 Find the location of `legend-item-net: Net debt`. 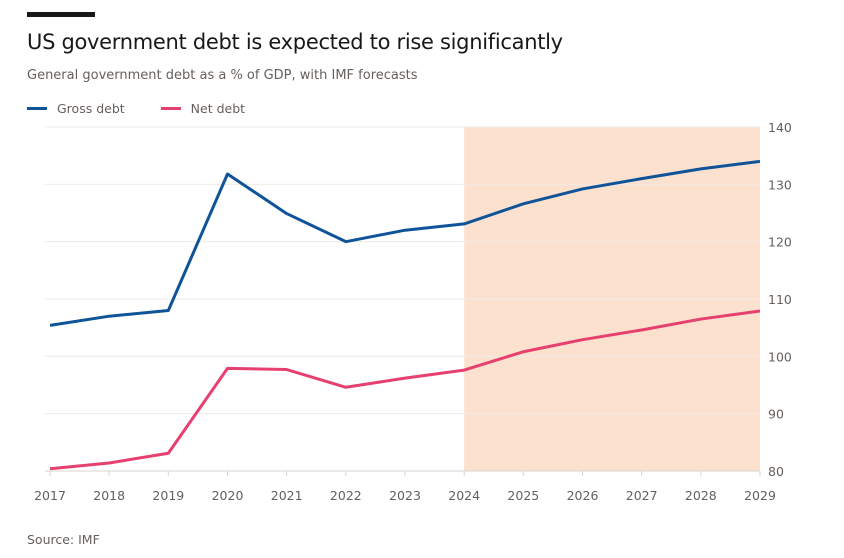

legend-item-net: Net debt is located at coordinates (203, 108).